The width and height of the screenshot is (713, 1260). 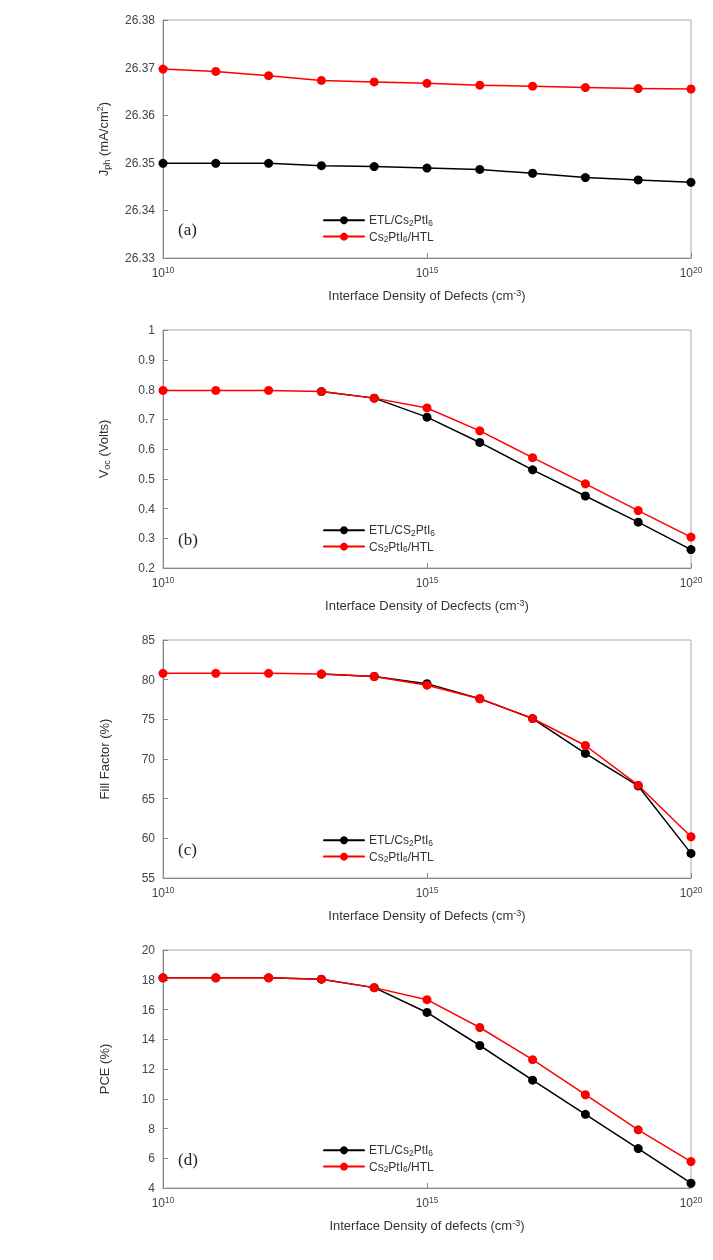 What do you see at coordinates (148, 1098) in the screenshot?
I see `y-tick-label: 10` at bounding box center [148, 1098].